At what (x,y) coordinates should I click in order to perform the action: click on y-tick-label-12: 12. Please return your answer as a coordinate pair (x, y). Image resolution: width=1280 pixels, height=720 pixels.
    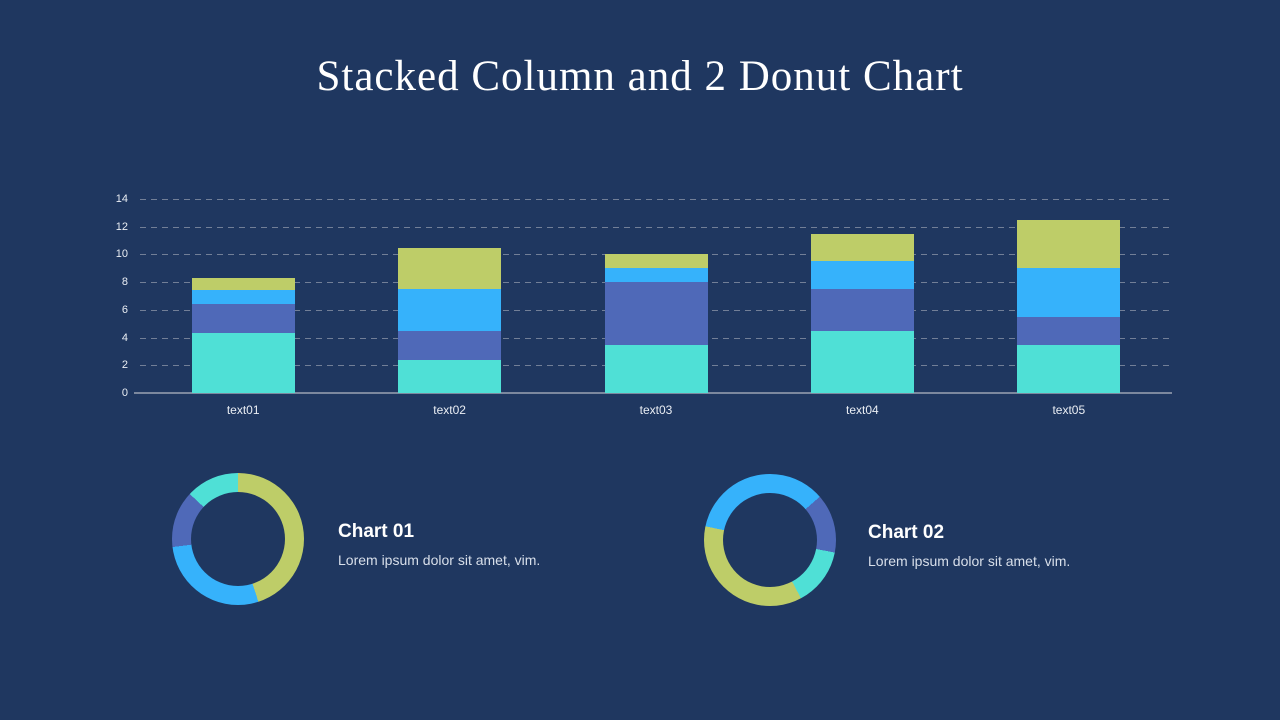
    Looking at the image, I should click on (121, 226).